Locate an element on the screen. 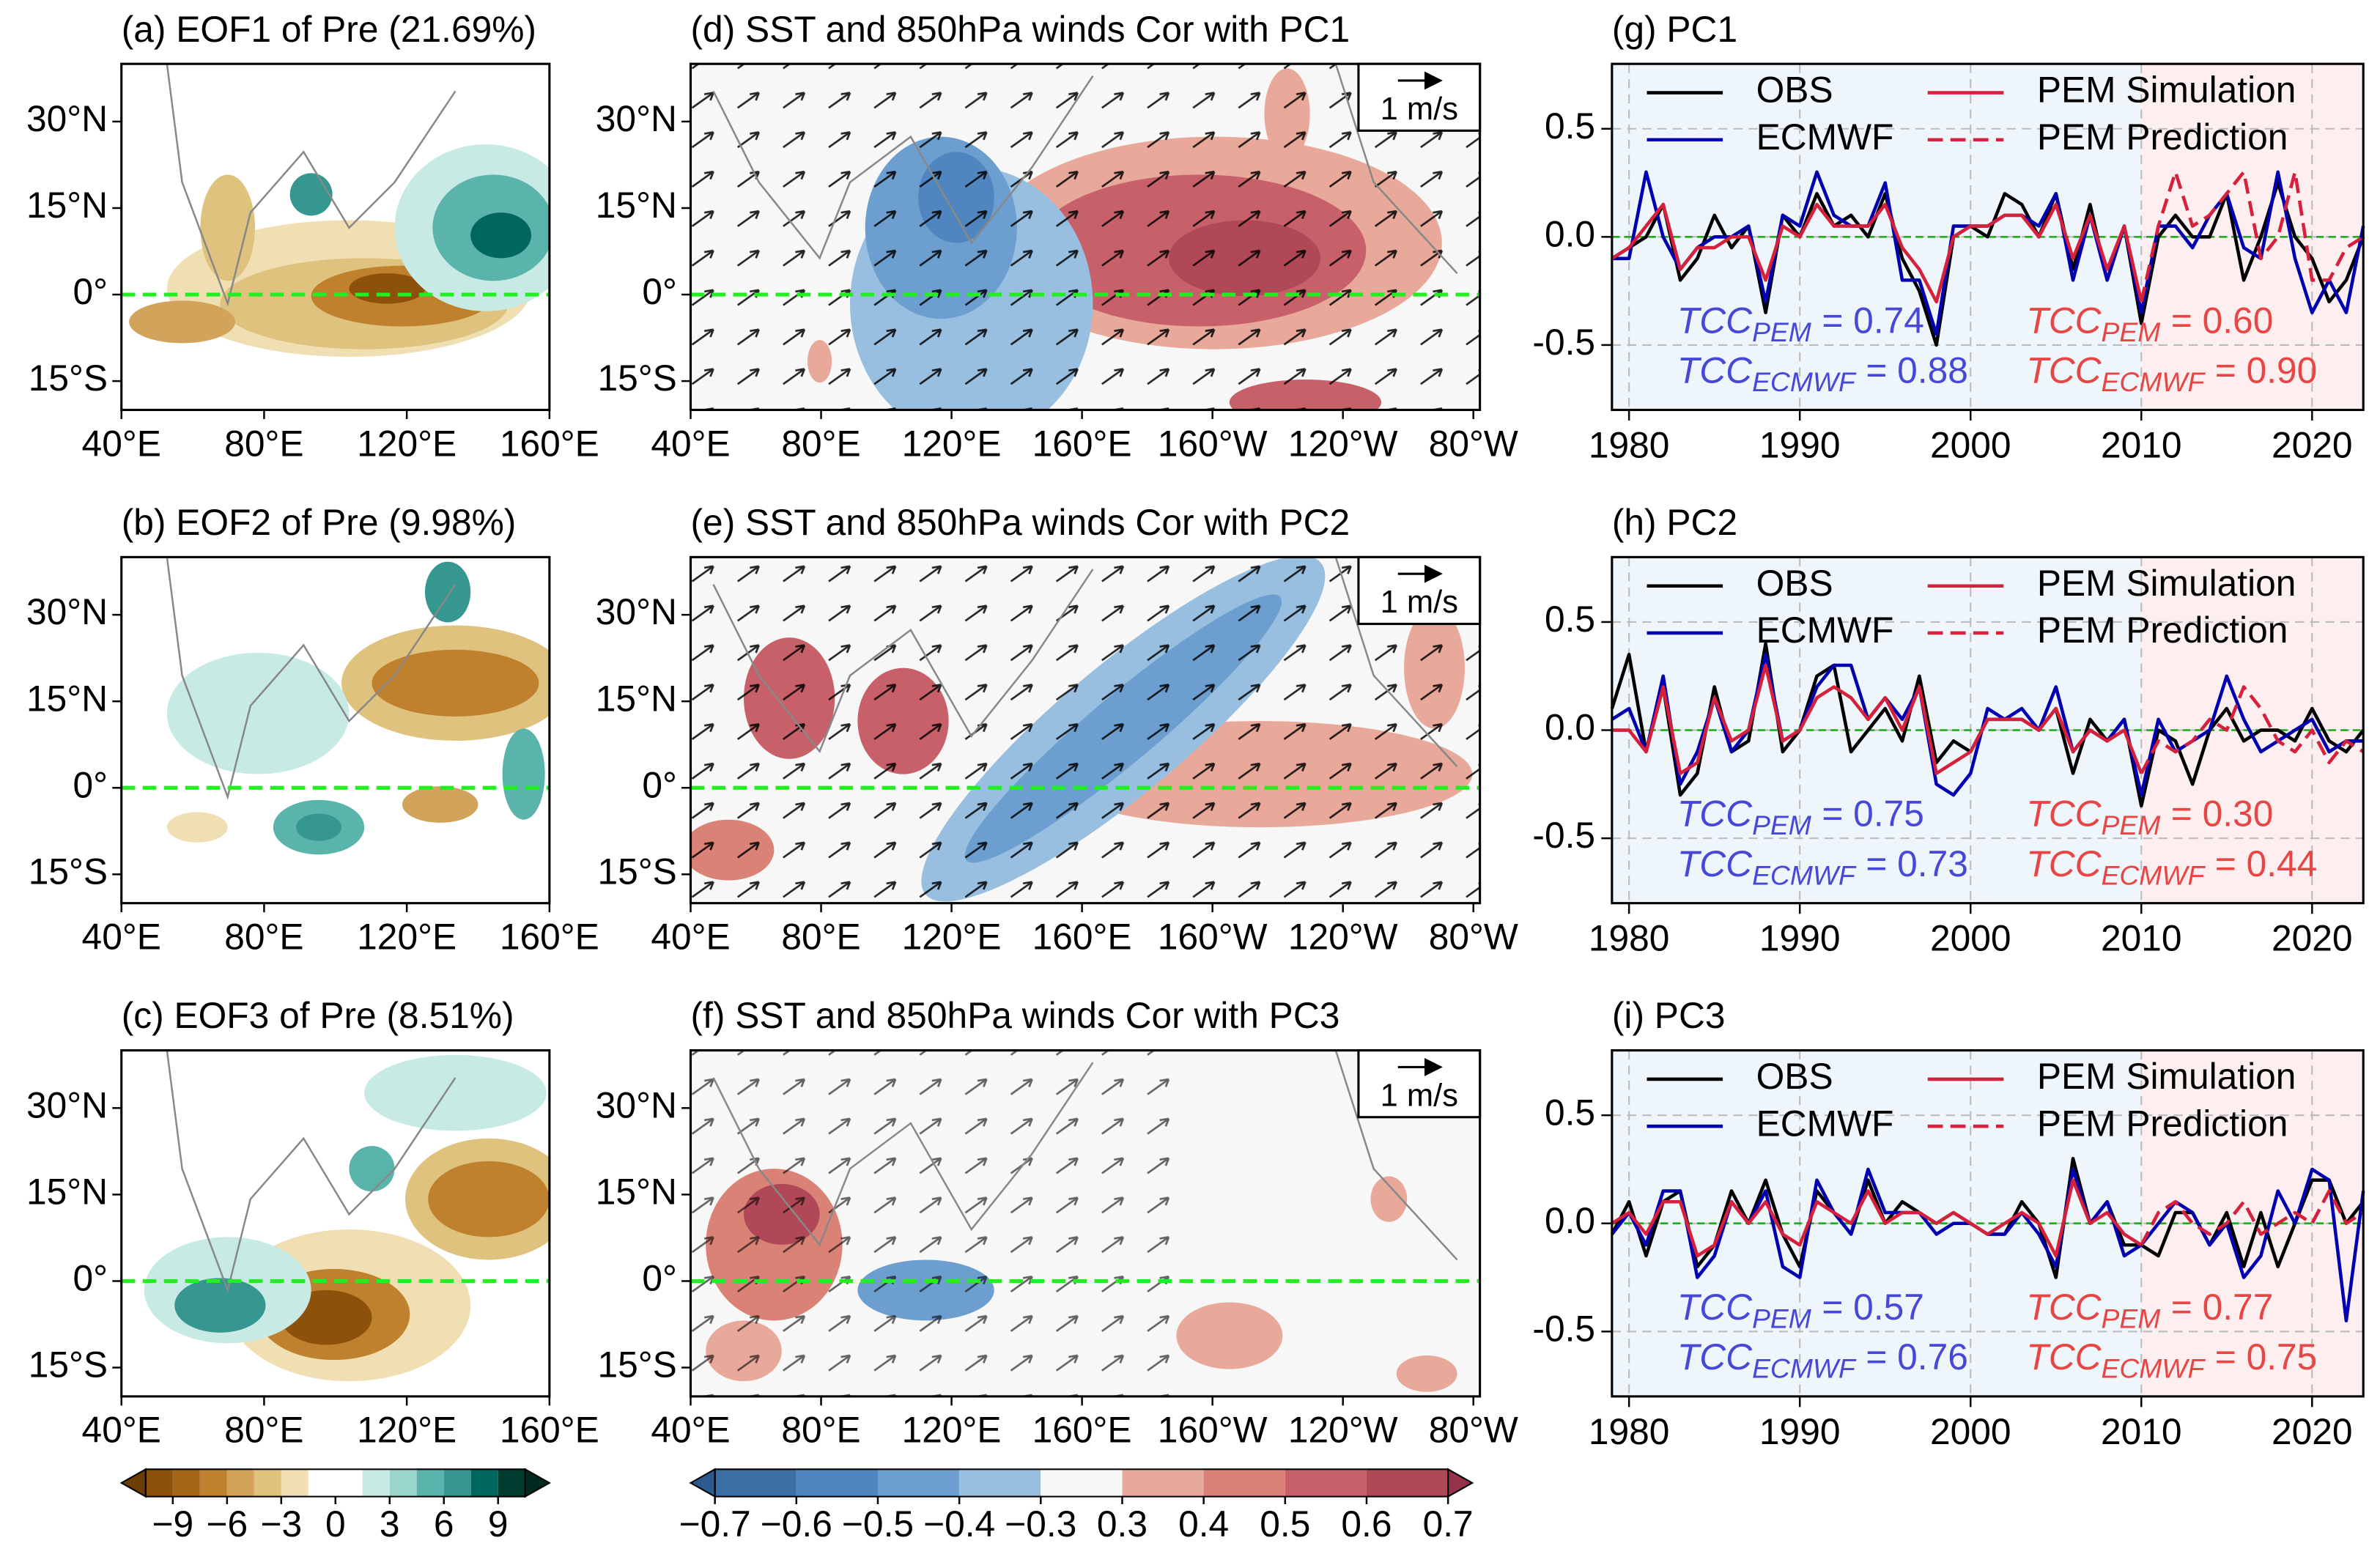 The height and width of the screenshot is (1565, 2380). chart-title: (g) PC1 is located at coordinates (1675, 29).